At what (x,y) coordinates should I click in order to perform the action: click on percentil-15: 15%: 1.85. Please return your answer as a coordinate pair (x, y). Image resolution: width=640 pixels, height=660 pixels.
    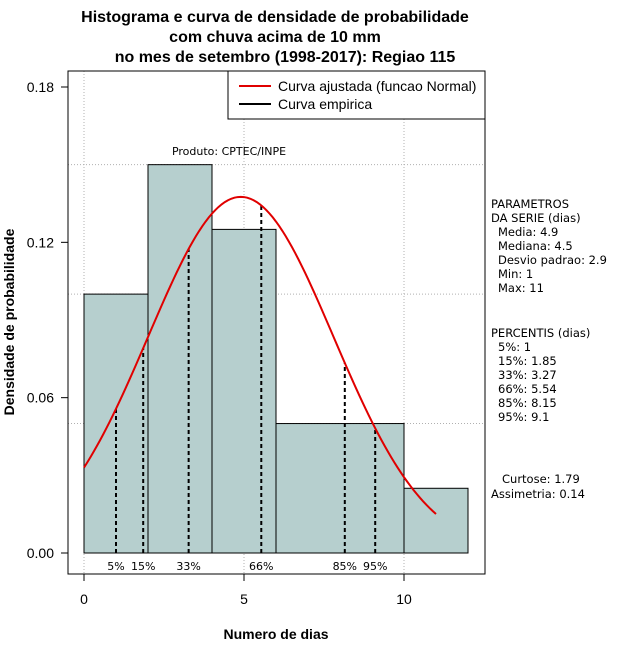
    Looking at the image, I should click on (527, 361).